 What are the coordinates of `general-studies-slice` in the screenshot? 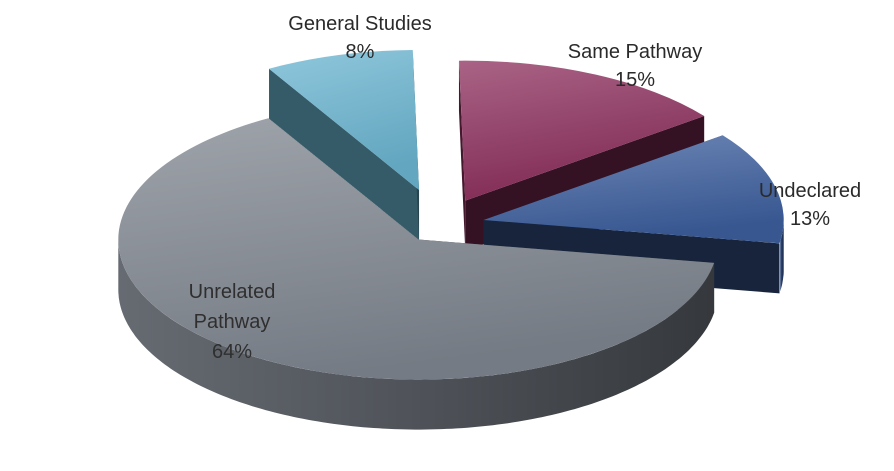 It's located at (344, 120).